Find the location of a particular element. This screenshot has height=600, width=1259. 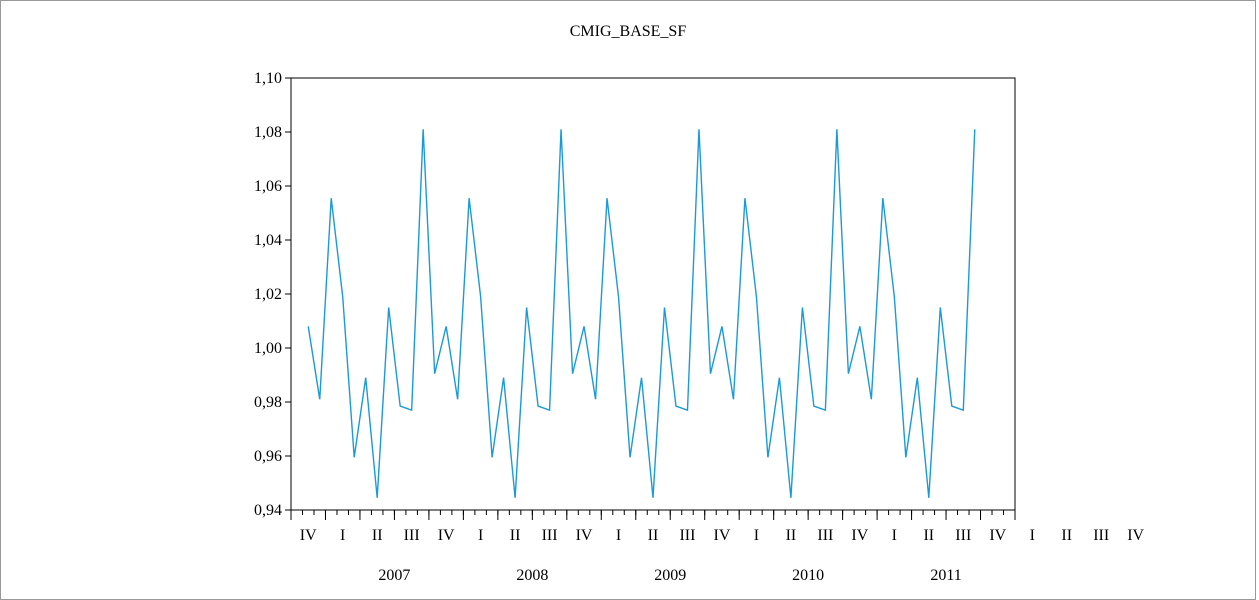

y-tick-label: 1,06 is located at coordinates (268, 186).